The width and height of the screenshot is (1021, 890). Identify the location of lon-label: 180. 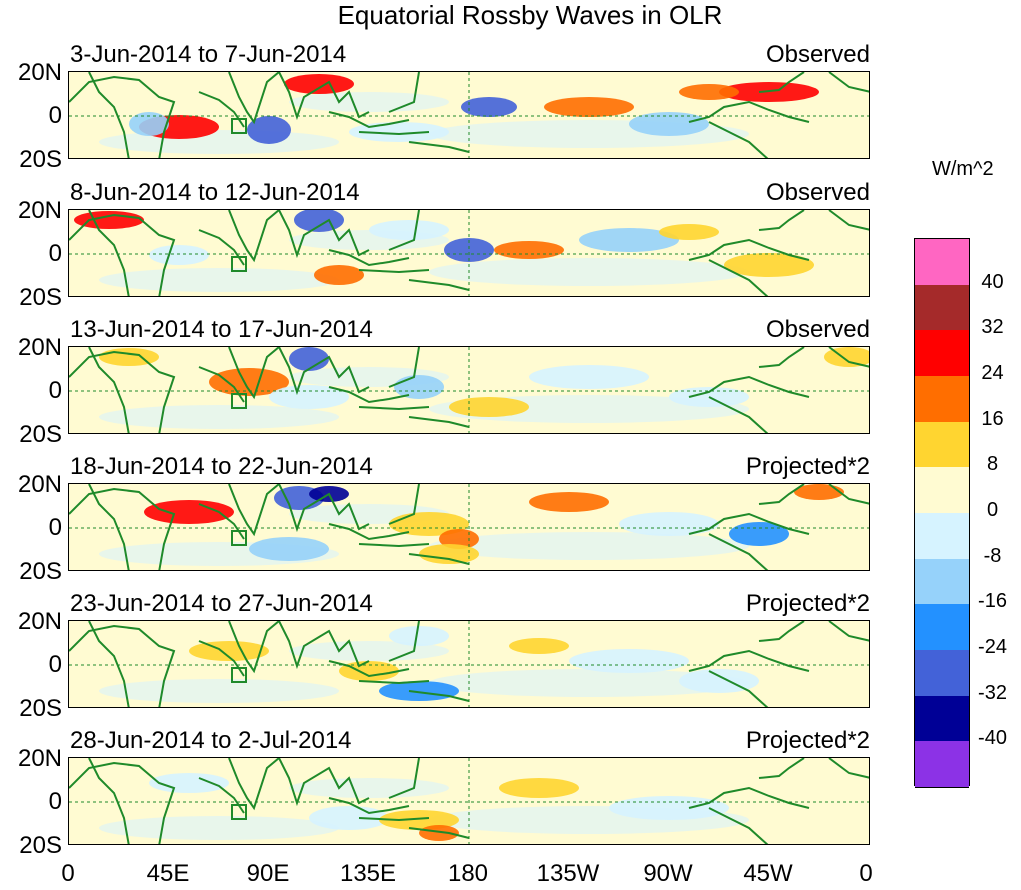
(468, 873).